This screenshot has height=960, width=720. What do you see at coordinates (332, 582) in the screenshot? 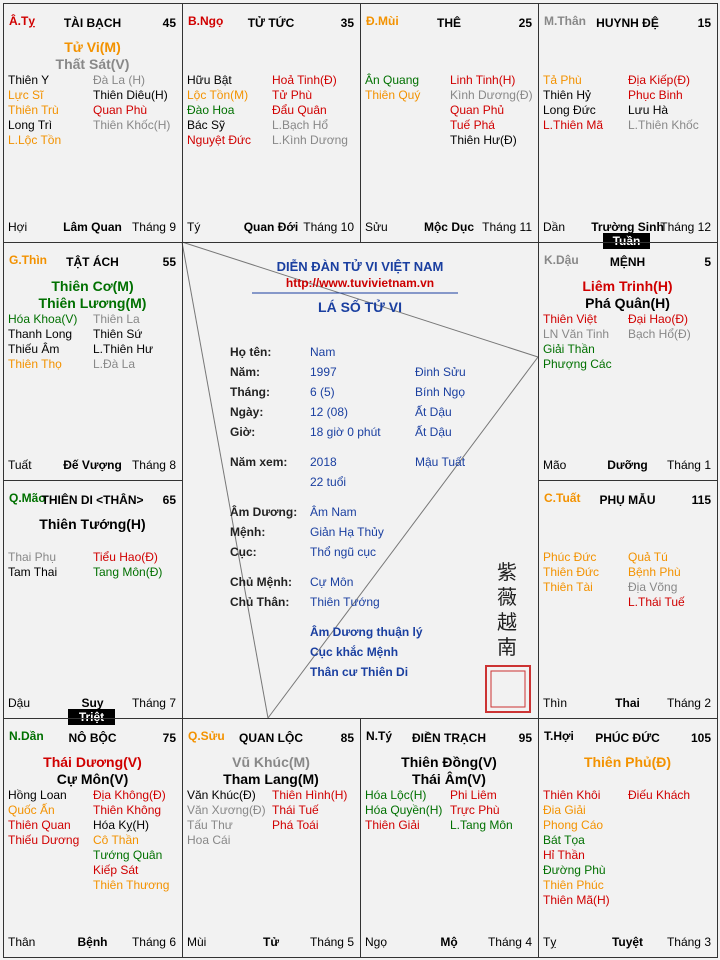
I see `info-value: Cự Môn` at bounding box center [332, 582].